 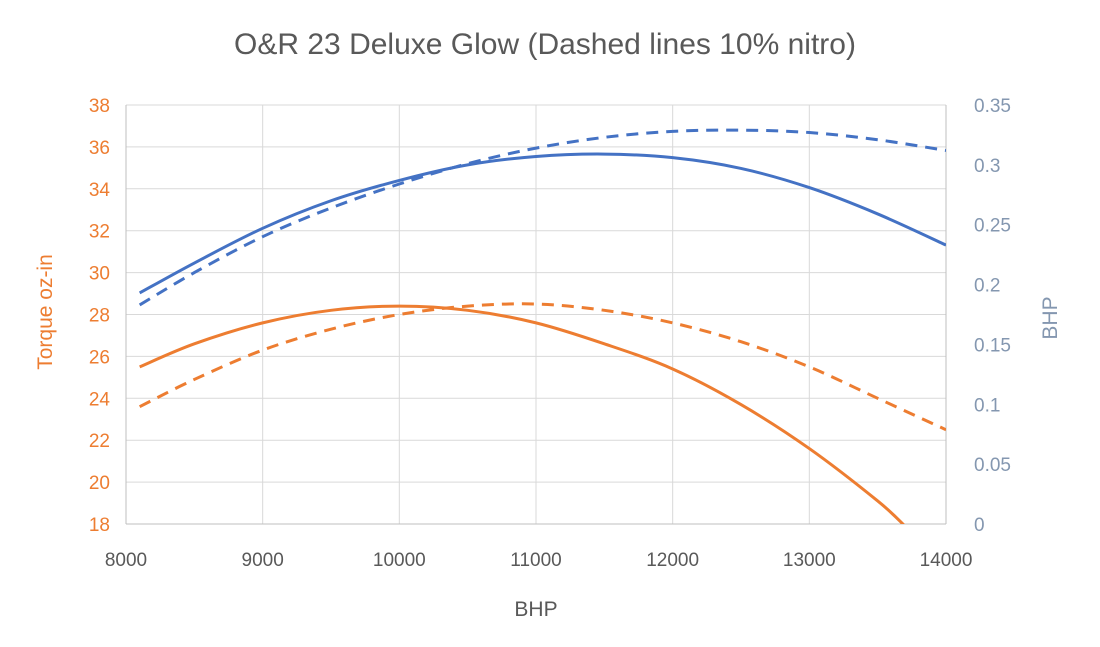 I want to click on y-tick-label: 24, so click(x=100, y=399).